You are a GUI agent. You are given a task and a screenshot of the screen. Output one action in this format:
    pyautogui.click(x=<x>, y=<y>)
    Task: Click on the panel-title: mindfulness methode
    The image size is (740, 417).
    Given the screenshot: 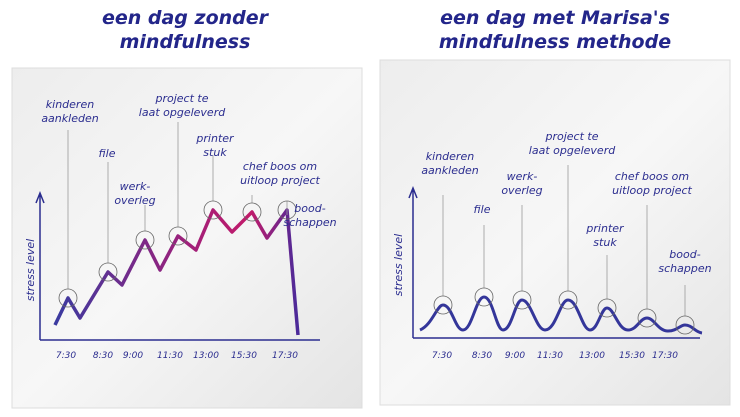 What is the action you would take?
    pyautogui.click(x=555, y=42)
    